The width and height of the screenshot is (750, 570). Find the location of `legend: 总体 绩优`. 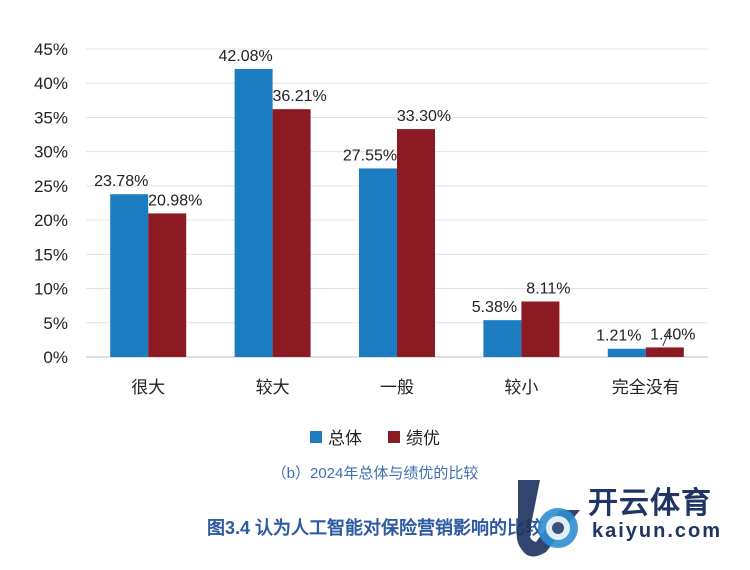

legend: 总体 绩优 is located at coordinates (375, 436).